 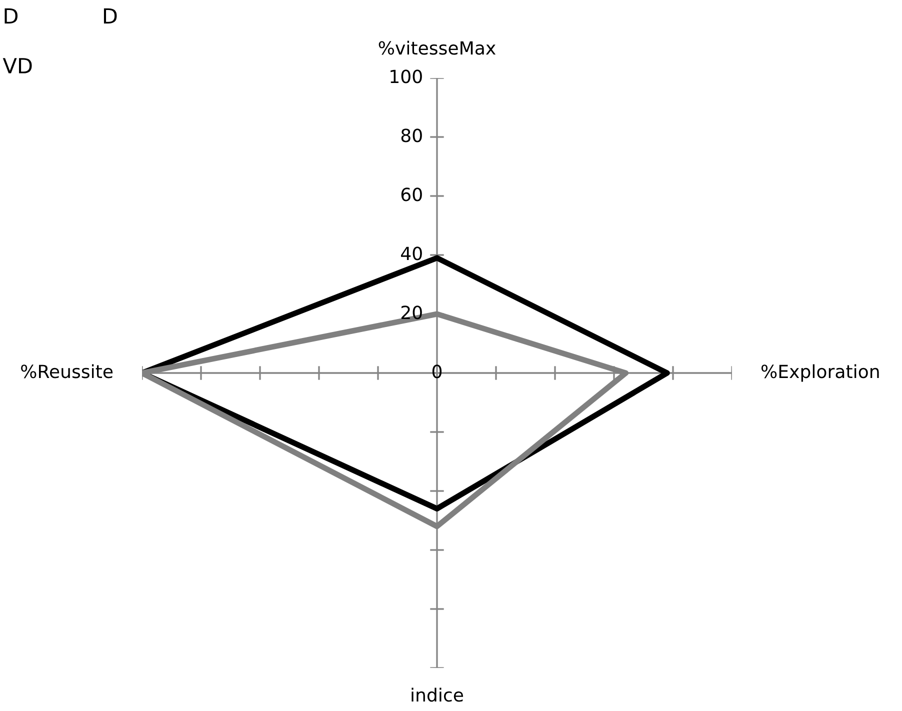 I want to click on y-tick-label: 40, so click(x=411, y=253).